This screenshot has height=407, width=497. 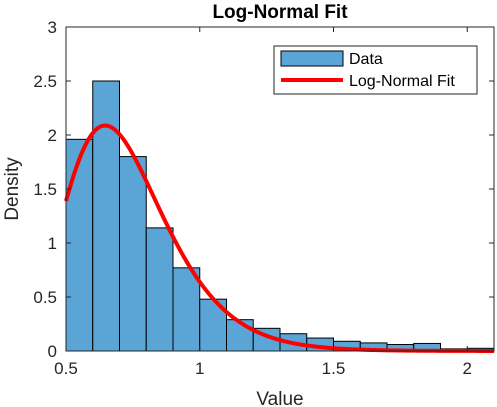 What do you see at coordinates (467, 368) in the screenshot?
I see `x-tick-label: 2` at bounding box center [467, 368].